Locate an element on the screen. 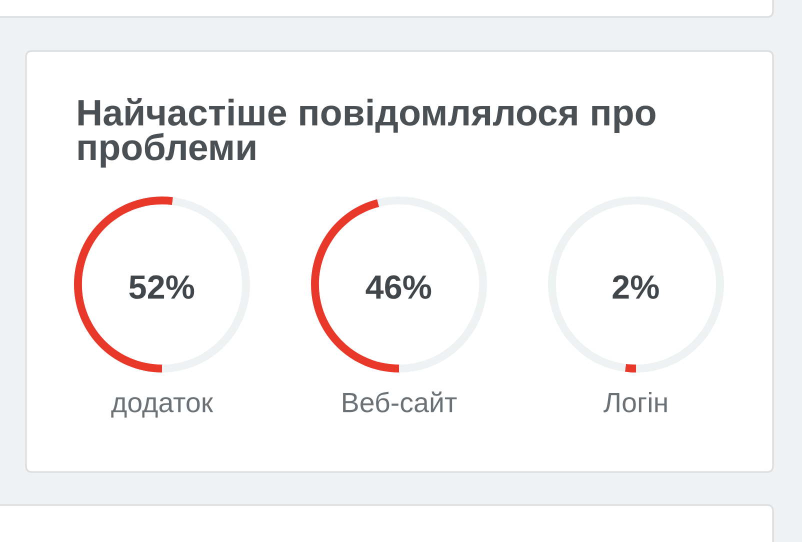  text: Найчастіше повідомлялося про проблеми is located at coordinates (367, 133).